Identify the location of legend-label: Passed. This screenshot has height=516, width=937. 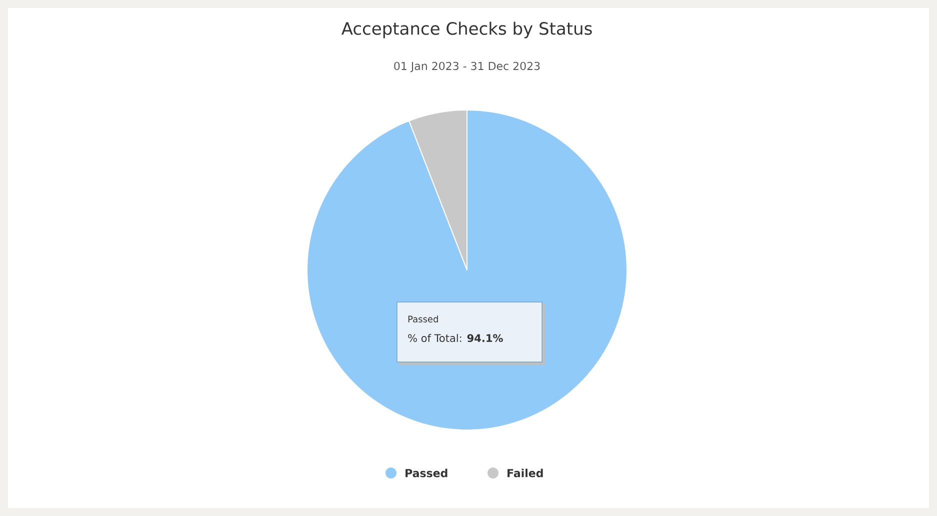
(427, 473).